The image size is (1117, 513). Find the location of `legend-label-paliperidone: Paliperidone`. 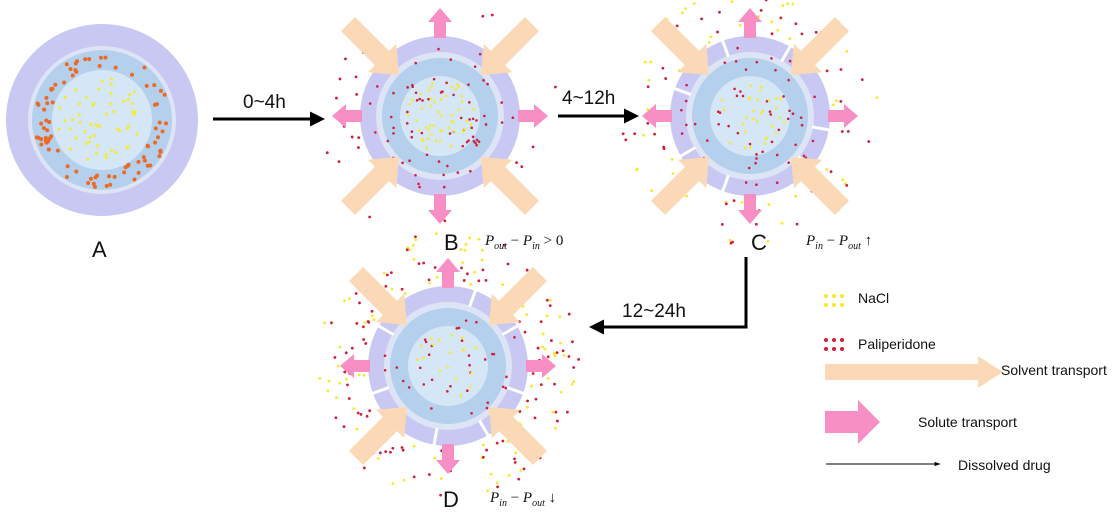

legend-label-paliperidone: Paliperidone is located at coordinates (897, 344).